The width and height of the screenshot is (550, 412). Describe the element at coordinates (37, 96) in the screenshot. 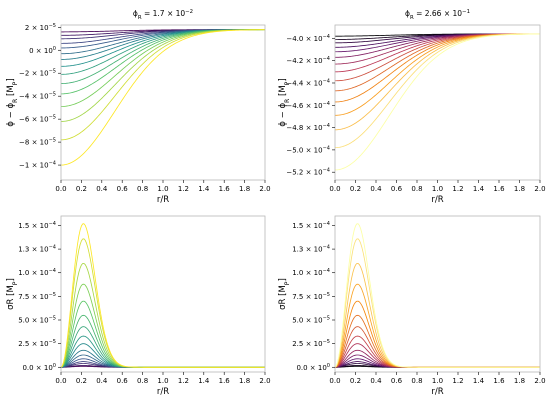

I see `y-tick-label: −4 × 10⁻⁵` at that location.